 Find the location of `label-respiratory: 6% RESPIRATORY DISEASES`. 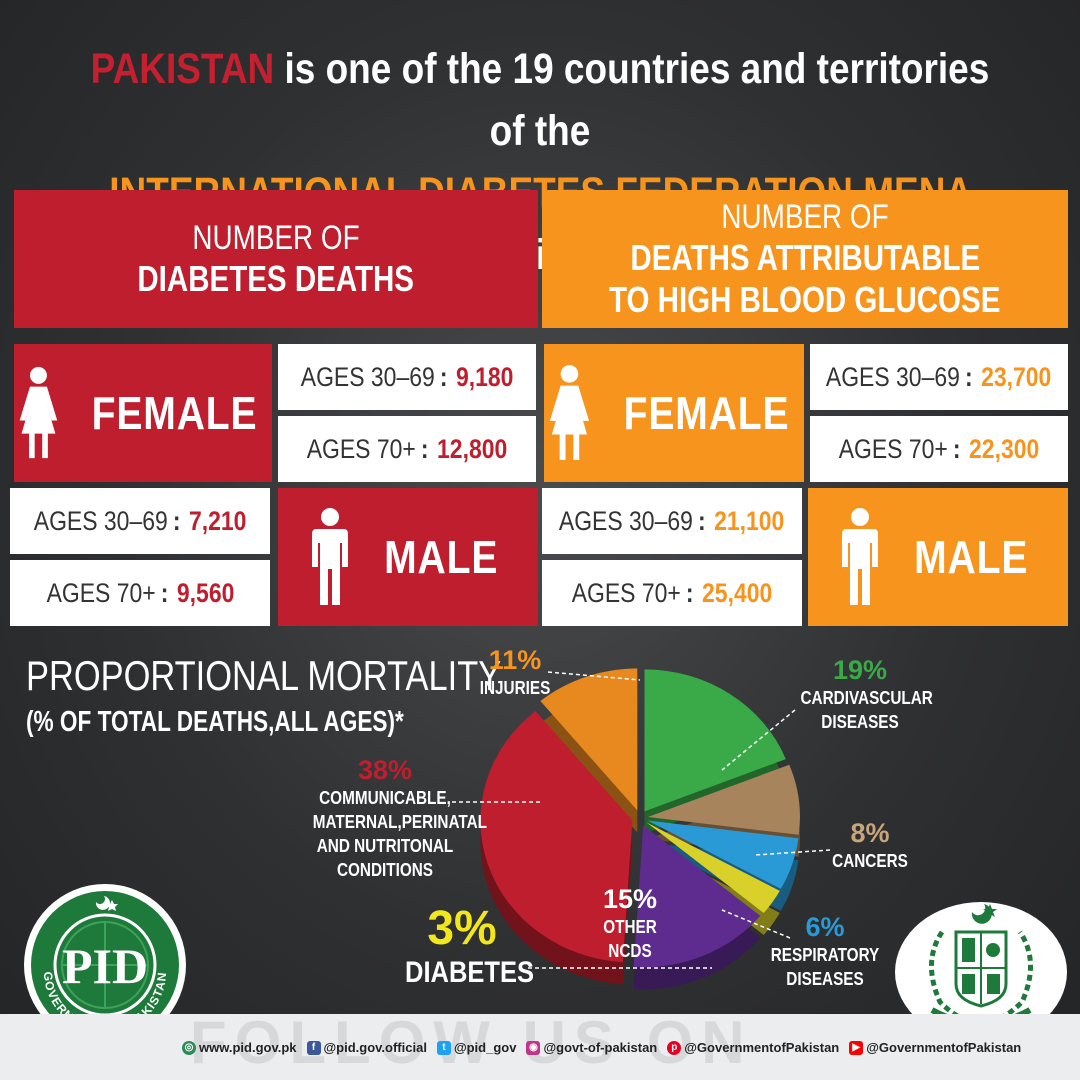

label-respiratory: 6% RESPIRATORY DISEASES is located at coordinates (825, 951).